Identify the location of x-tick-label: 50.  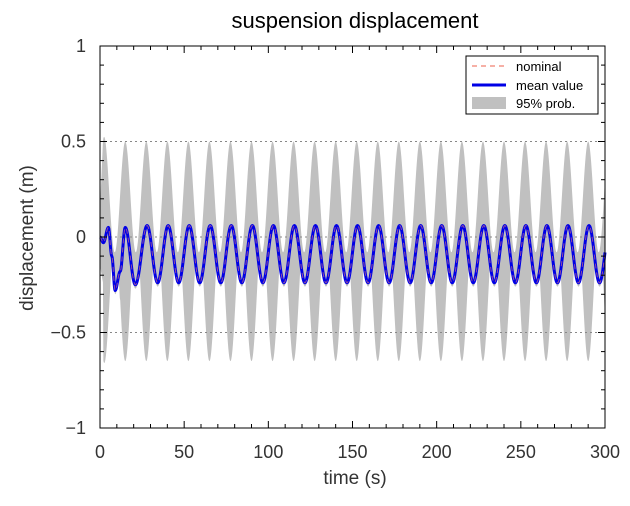
(184, 452).